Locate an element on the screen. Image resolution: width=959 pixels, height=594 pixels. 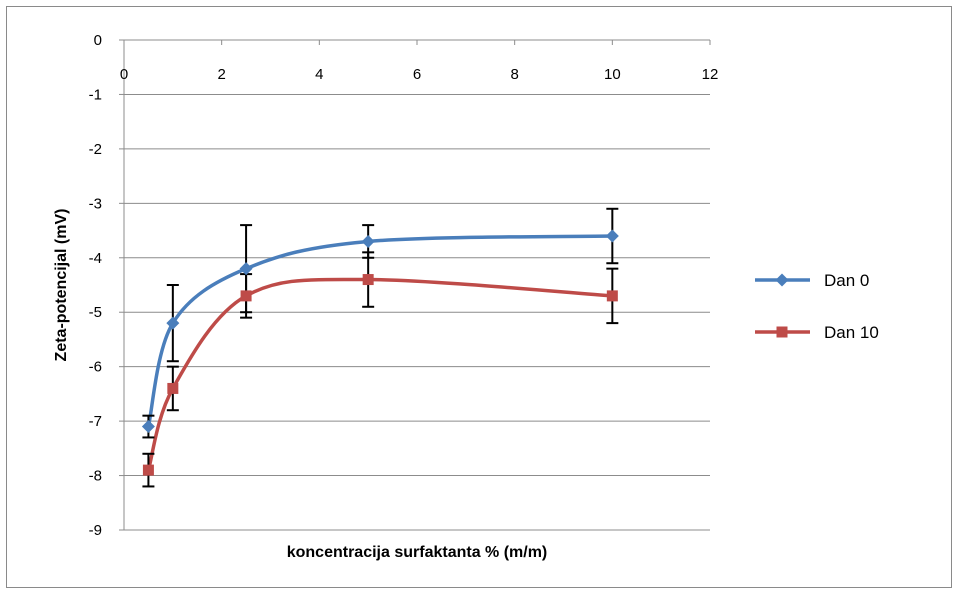
y-tick-label: -3 is located at coordinates (95, 203).